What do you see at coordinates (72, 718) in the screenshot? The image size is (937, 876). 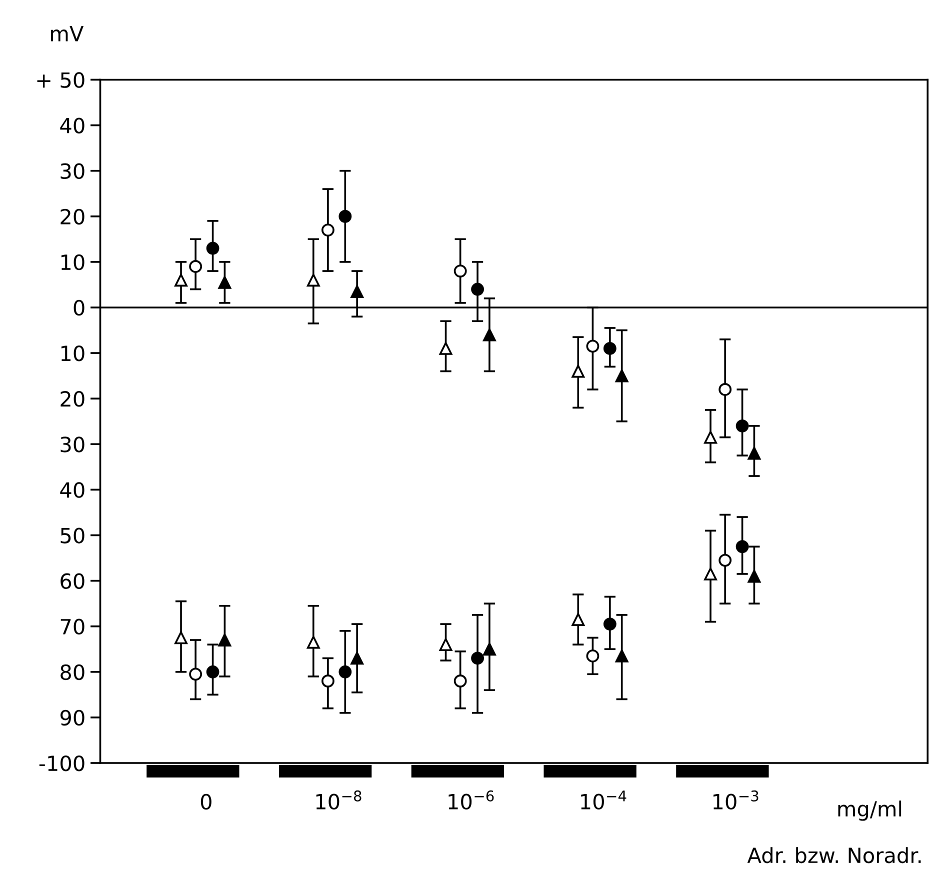 I see `y-tick-label: 90` at bounding box center [72, 718].